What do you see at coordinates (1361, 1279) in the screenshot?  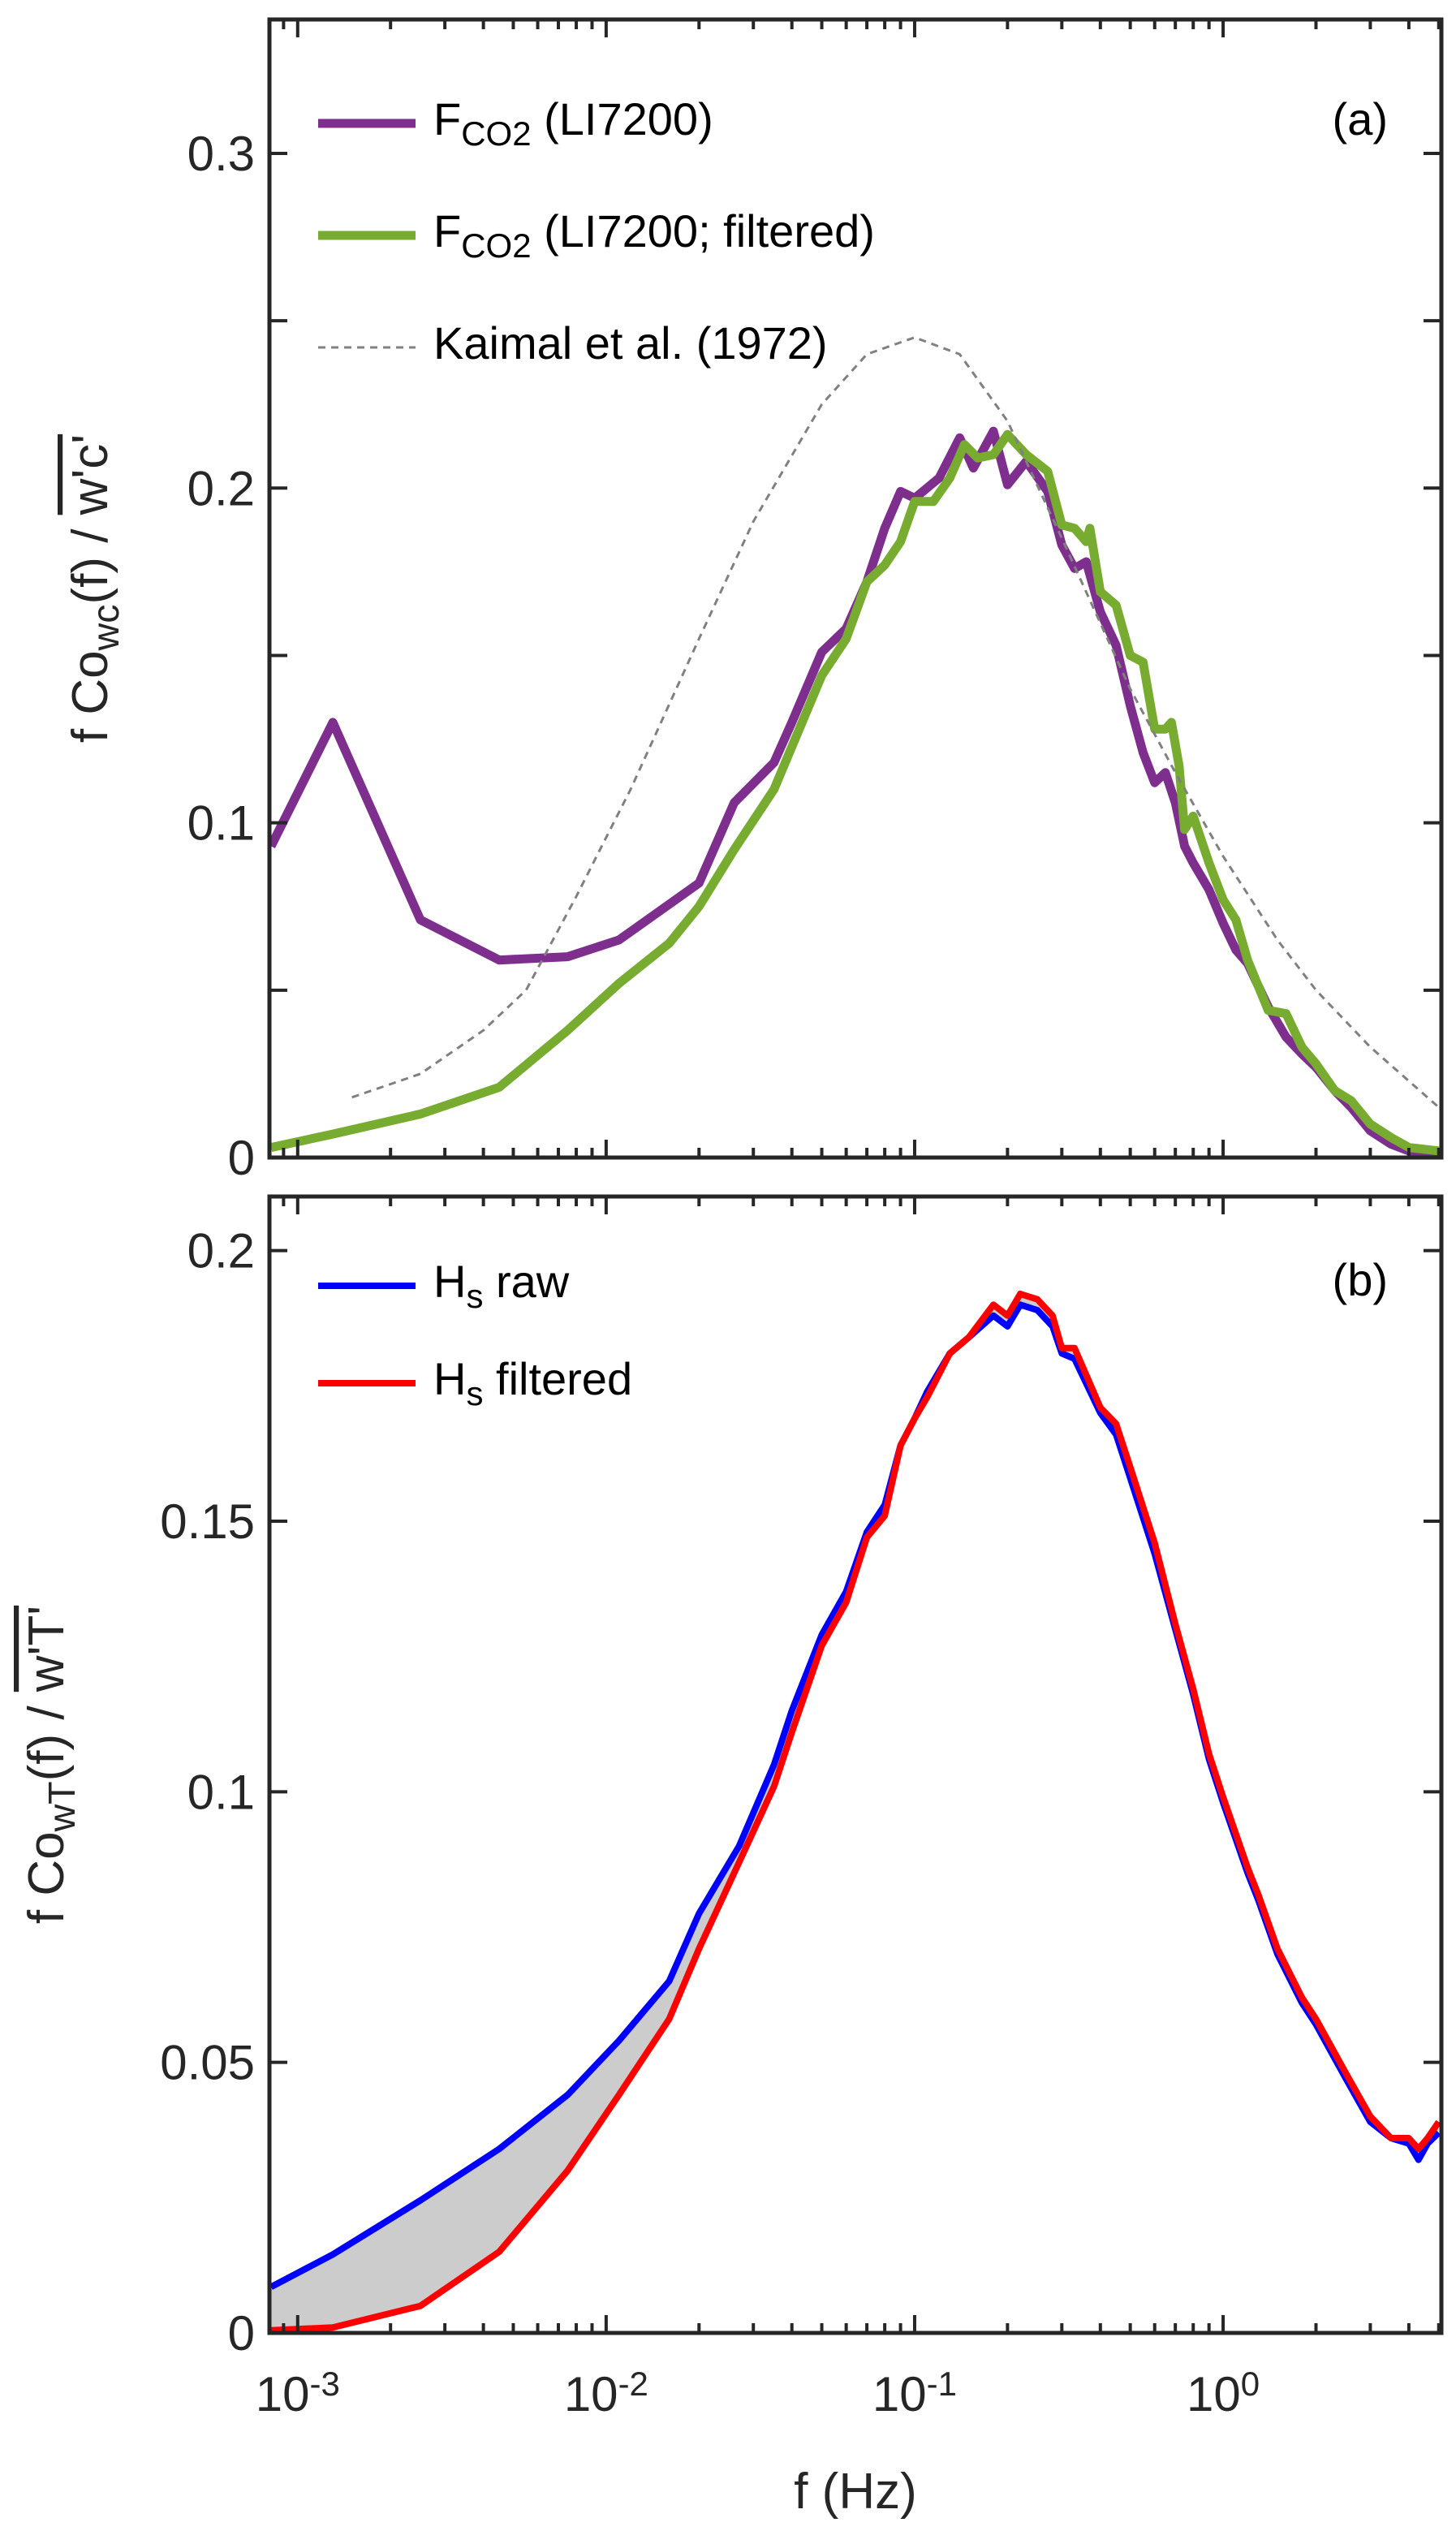 I see `panel-label: (b)` at bounding box center [1361, 1279].